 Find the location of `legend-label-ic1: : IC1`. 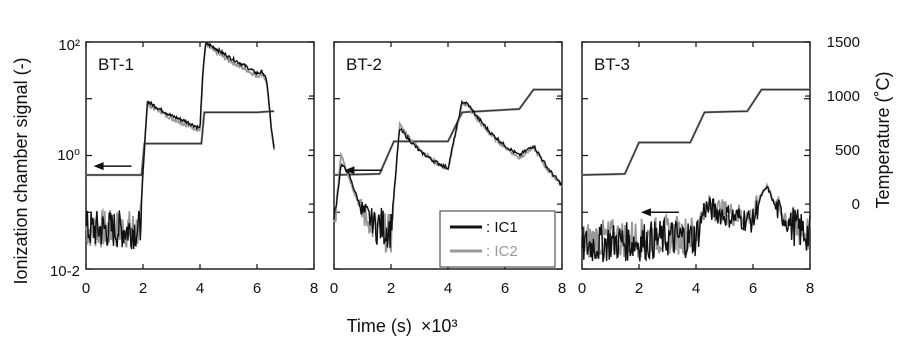

legend-label-ic1: : IC1 is located at coordinates (502, 227).